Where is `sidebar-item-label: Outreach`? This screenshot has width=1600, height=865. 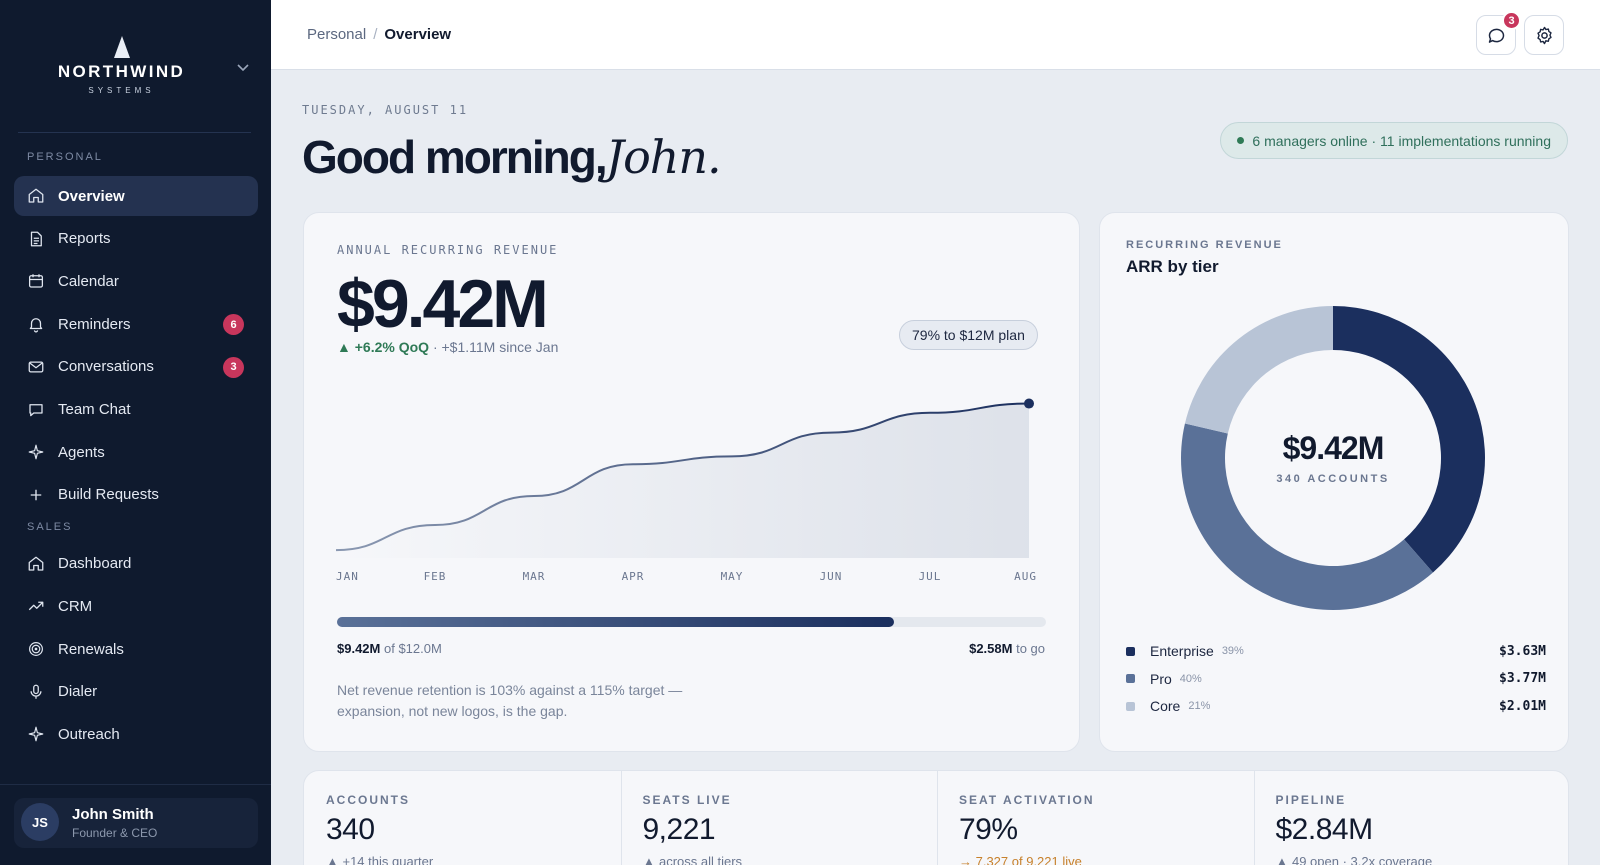 sidebar-item-label: Outreach is located at coordinates (89, 734).